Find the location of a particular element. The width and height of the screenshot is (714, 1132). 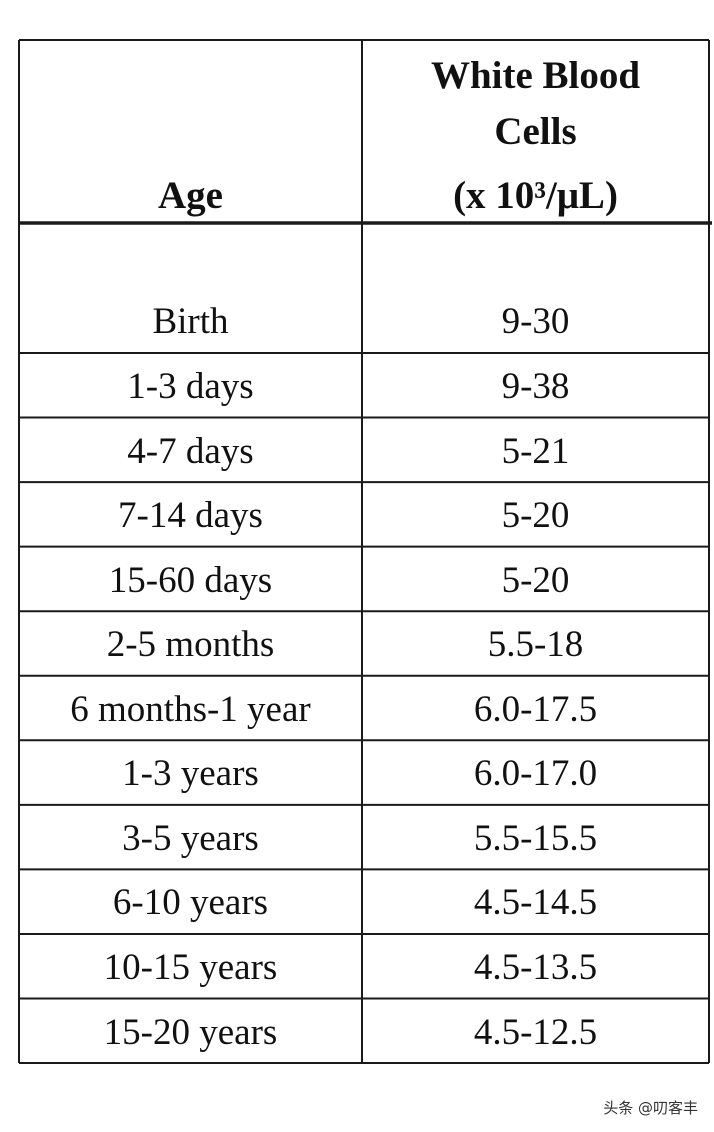

wbc-cell: 9-30 is located at coordinates (535, 322).